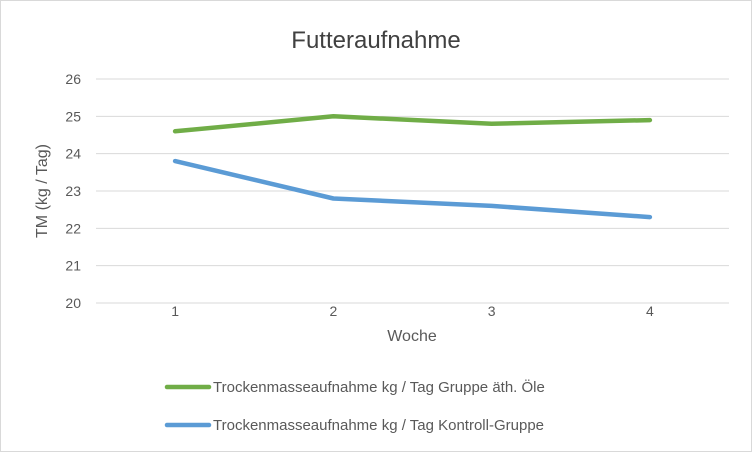 This screenshot has height=456, width=752. Describe the element at coordinates (73, 266) in the screenshot. I see `y-tick-label: 21` at that location.